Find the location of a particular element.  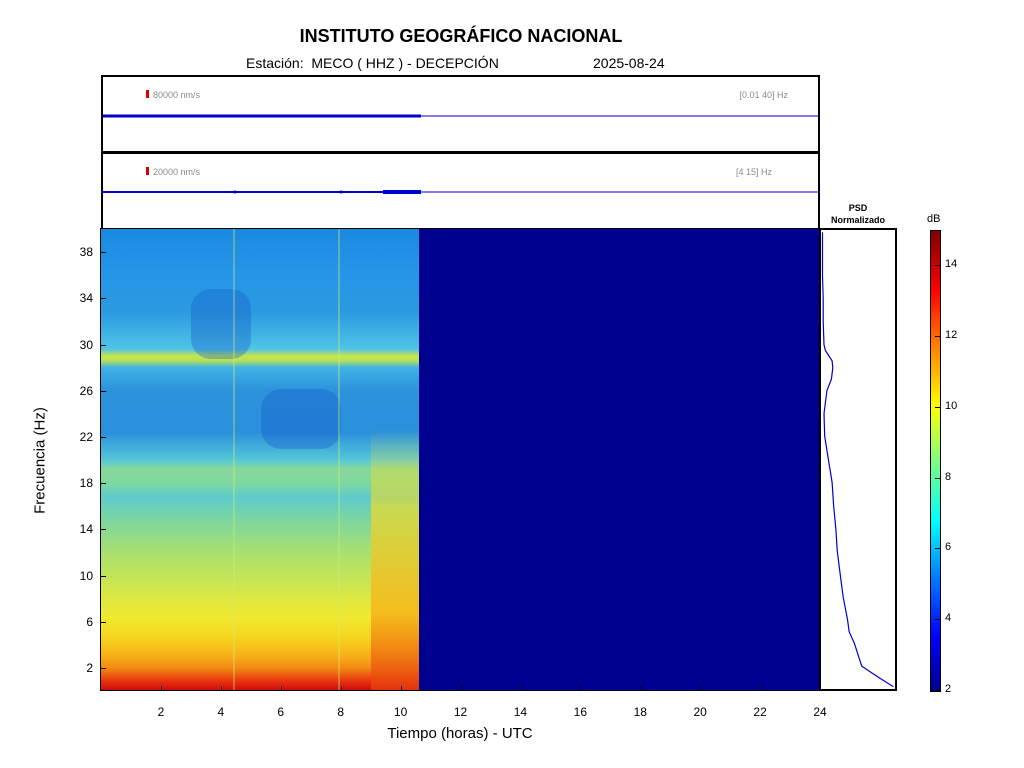

colorbar-tick-label: 4 is located at coordinates (948, 618).